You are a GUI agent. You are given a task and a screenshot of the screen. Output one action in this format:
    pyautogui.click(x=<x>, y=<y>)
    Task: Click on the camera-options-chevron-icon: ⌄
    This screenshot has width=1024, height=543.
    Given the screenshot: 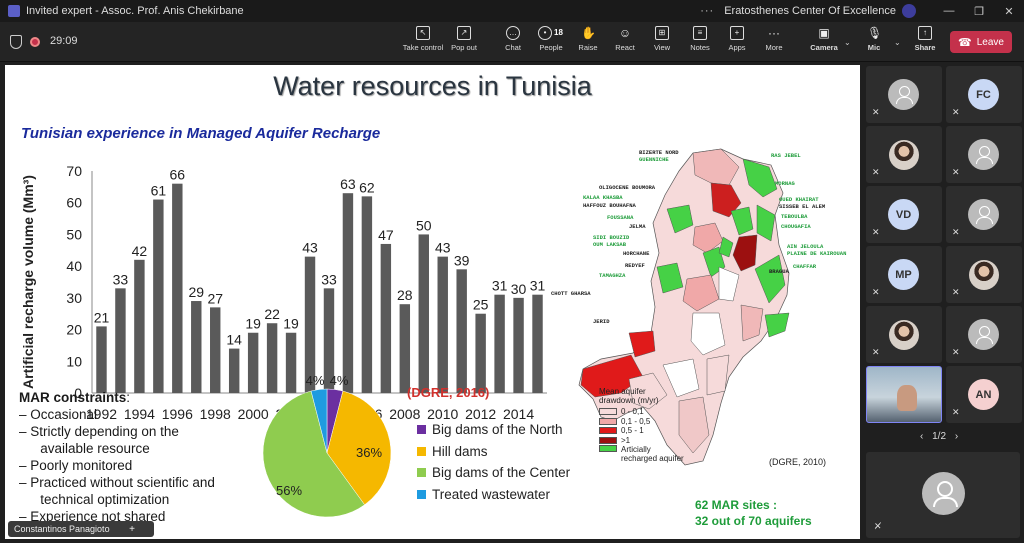 What is the action you would take?
    pyautogui.click(x=847, y=42)
    